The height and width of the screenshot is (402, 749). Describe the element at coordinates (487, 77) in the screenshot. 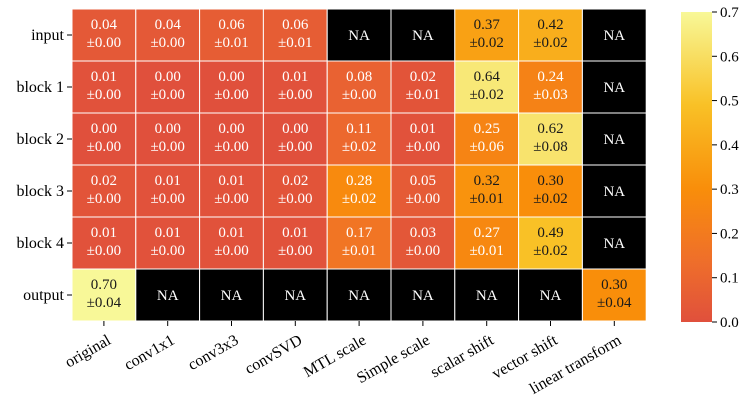

I see `cell-mean-label: 0.64` at that location.